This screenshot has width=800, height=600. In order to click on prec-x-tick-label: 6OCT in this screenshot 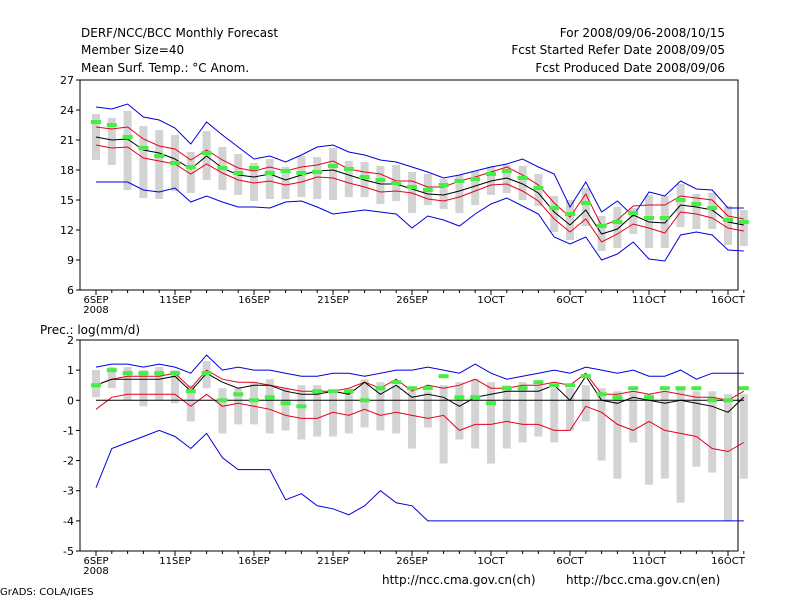, I will do `click(570, 561)`.